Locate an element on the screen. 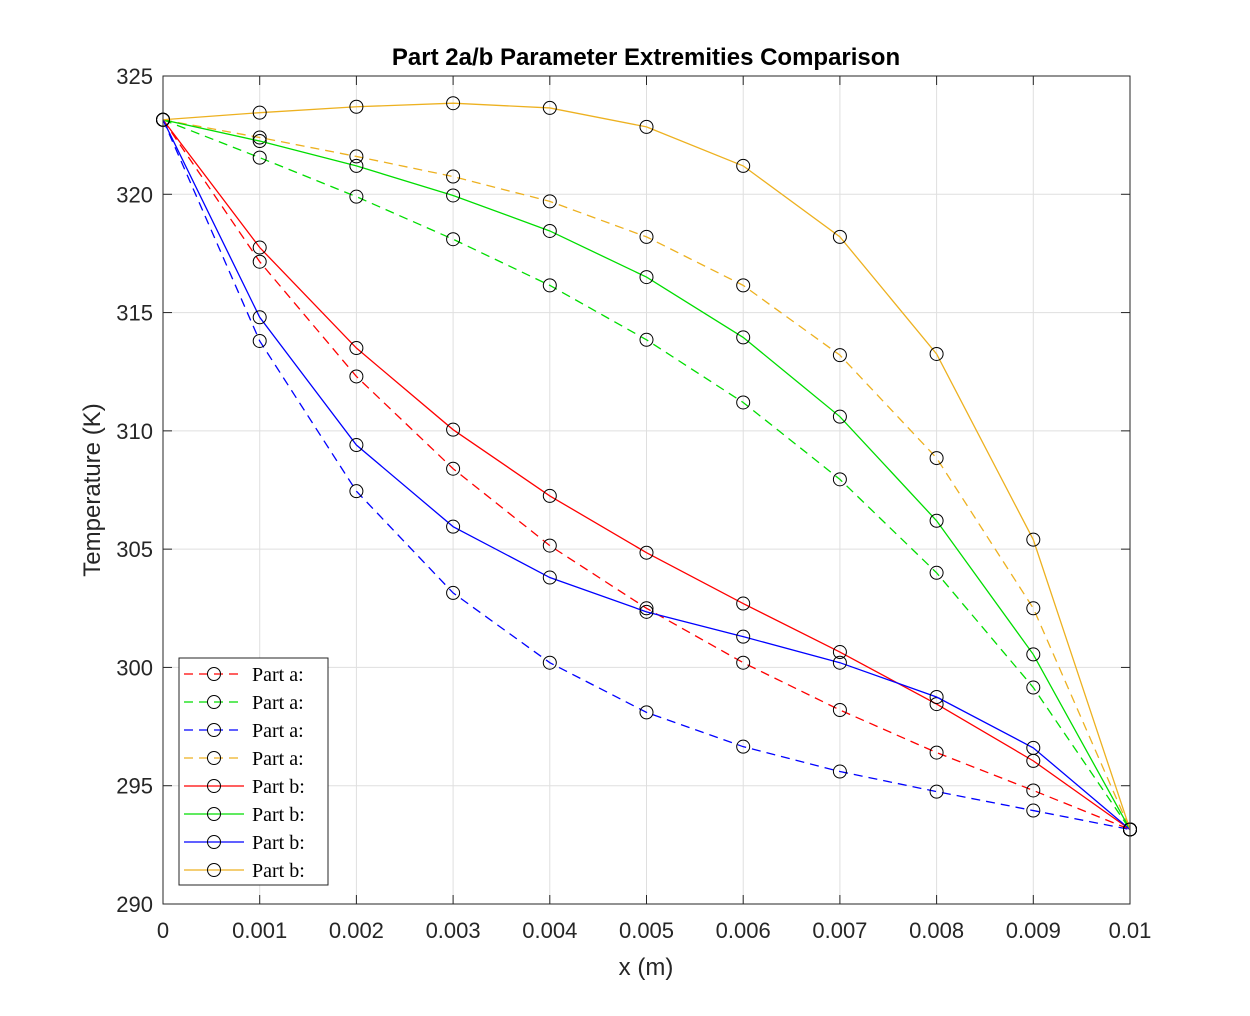  y-tick-label: 325 is located at coordinates (134, 76).